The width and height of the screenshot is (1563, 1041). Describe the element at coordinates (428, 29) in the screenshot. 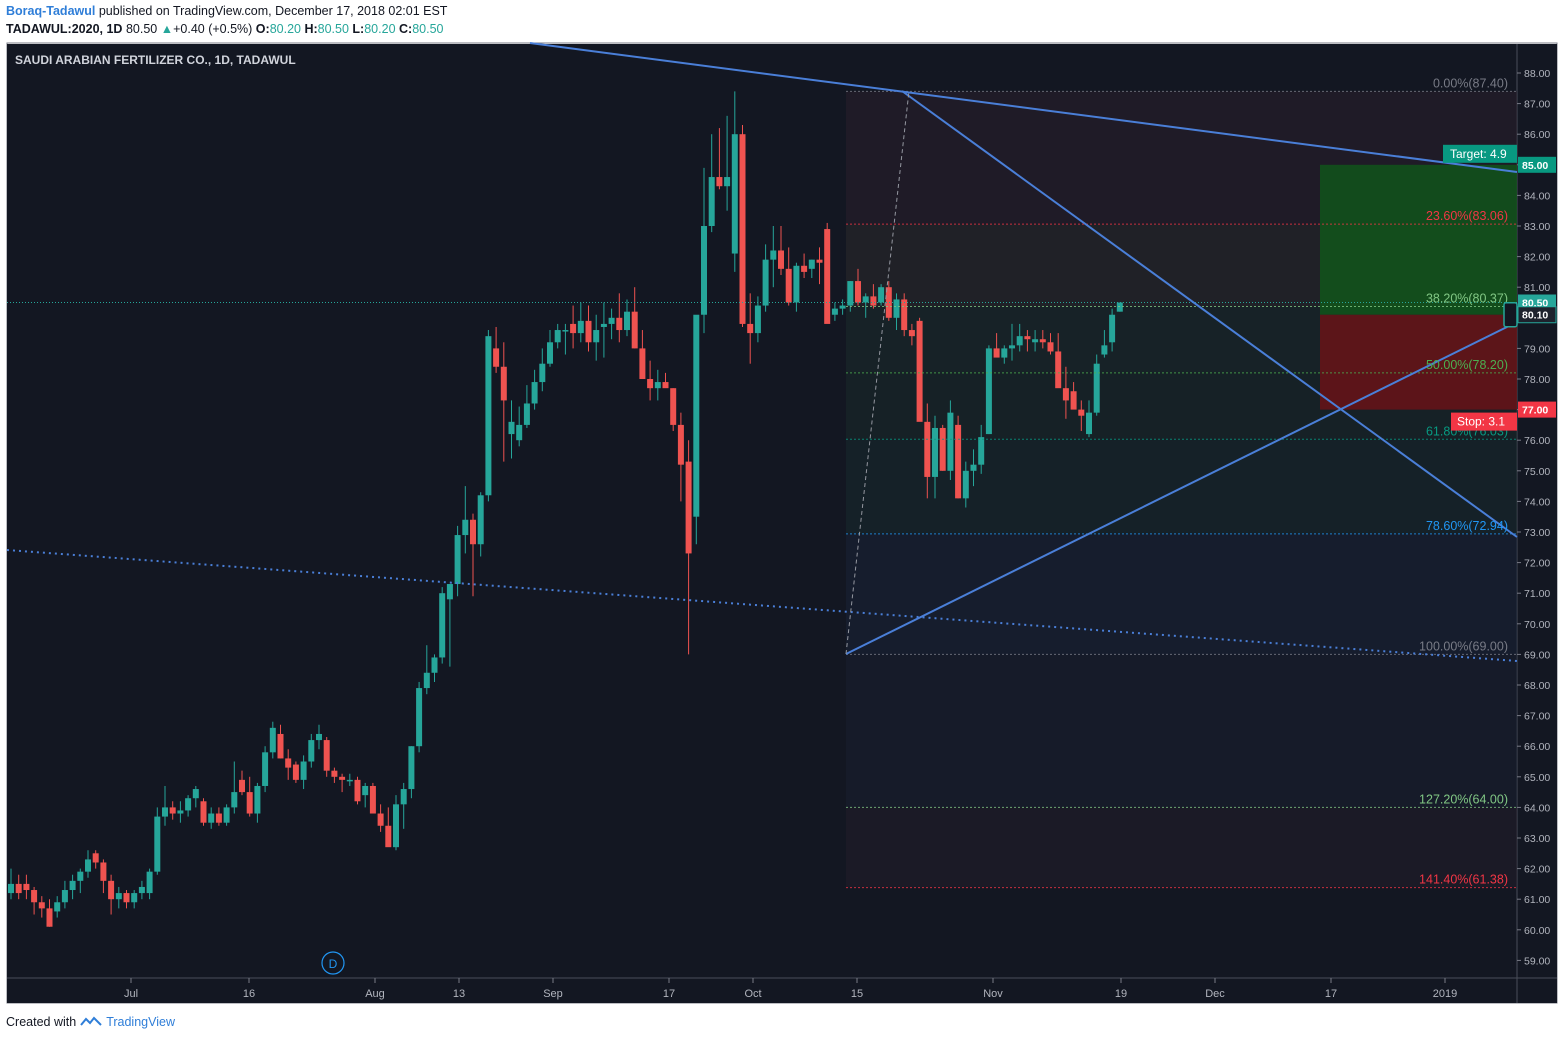

I see `close-value: 80.50` at that location.